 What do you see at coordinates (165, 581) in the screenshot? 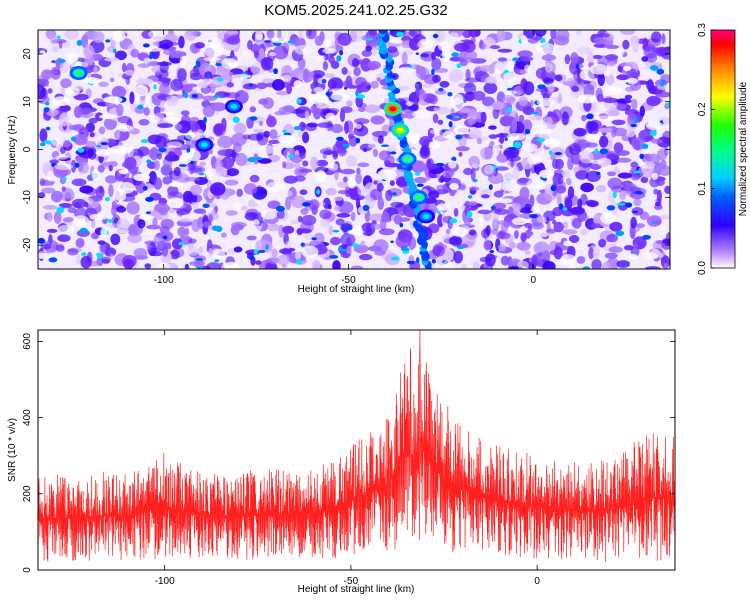
I see `snr-x-tick-label: -100` at bounding box center [165, 581].